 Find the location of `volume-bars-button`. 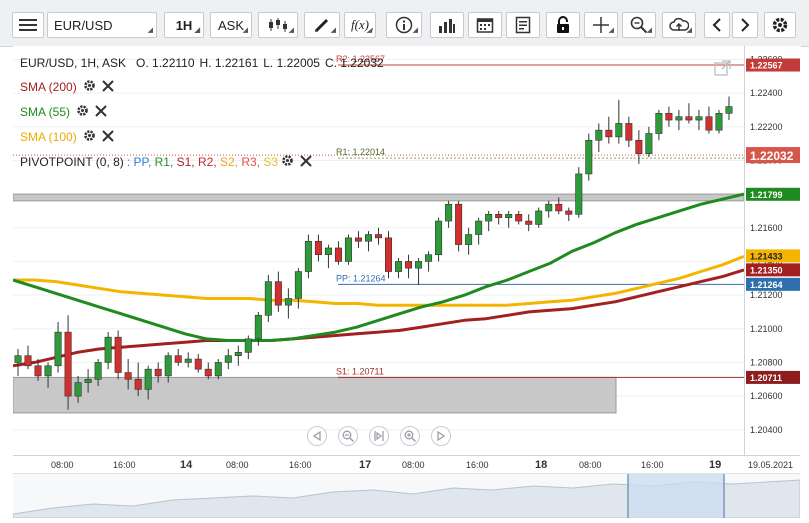

volume-bars-button is located at coordinates (447, 25).